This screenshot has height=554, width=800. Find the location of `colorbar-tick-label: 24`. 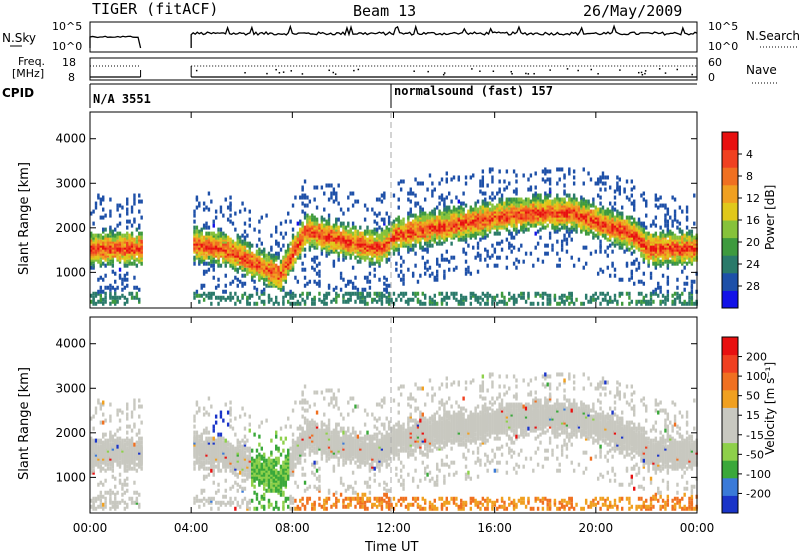

colorbar-tick-label: 24 is located at coordinates (753, 264).